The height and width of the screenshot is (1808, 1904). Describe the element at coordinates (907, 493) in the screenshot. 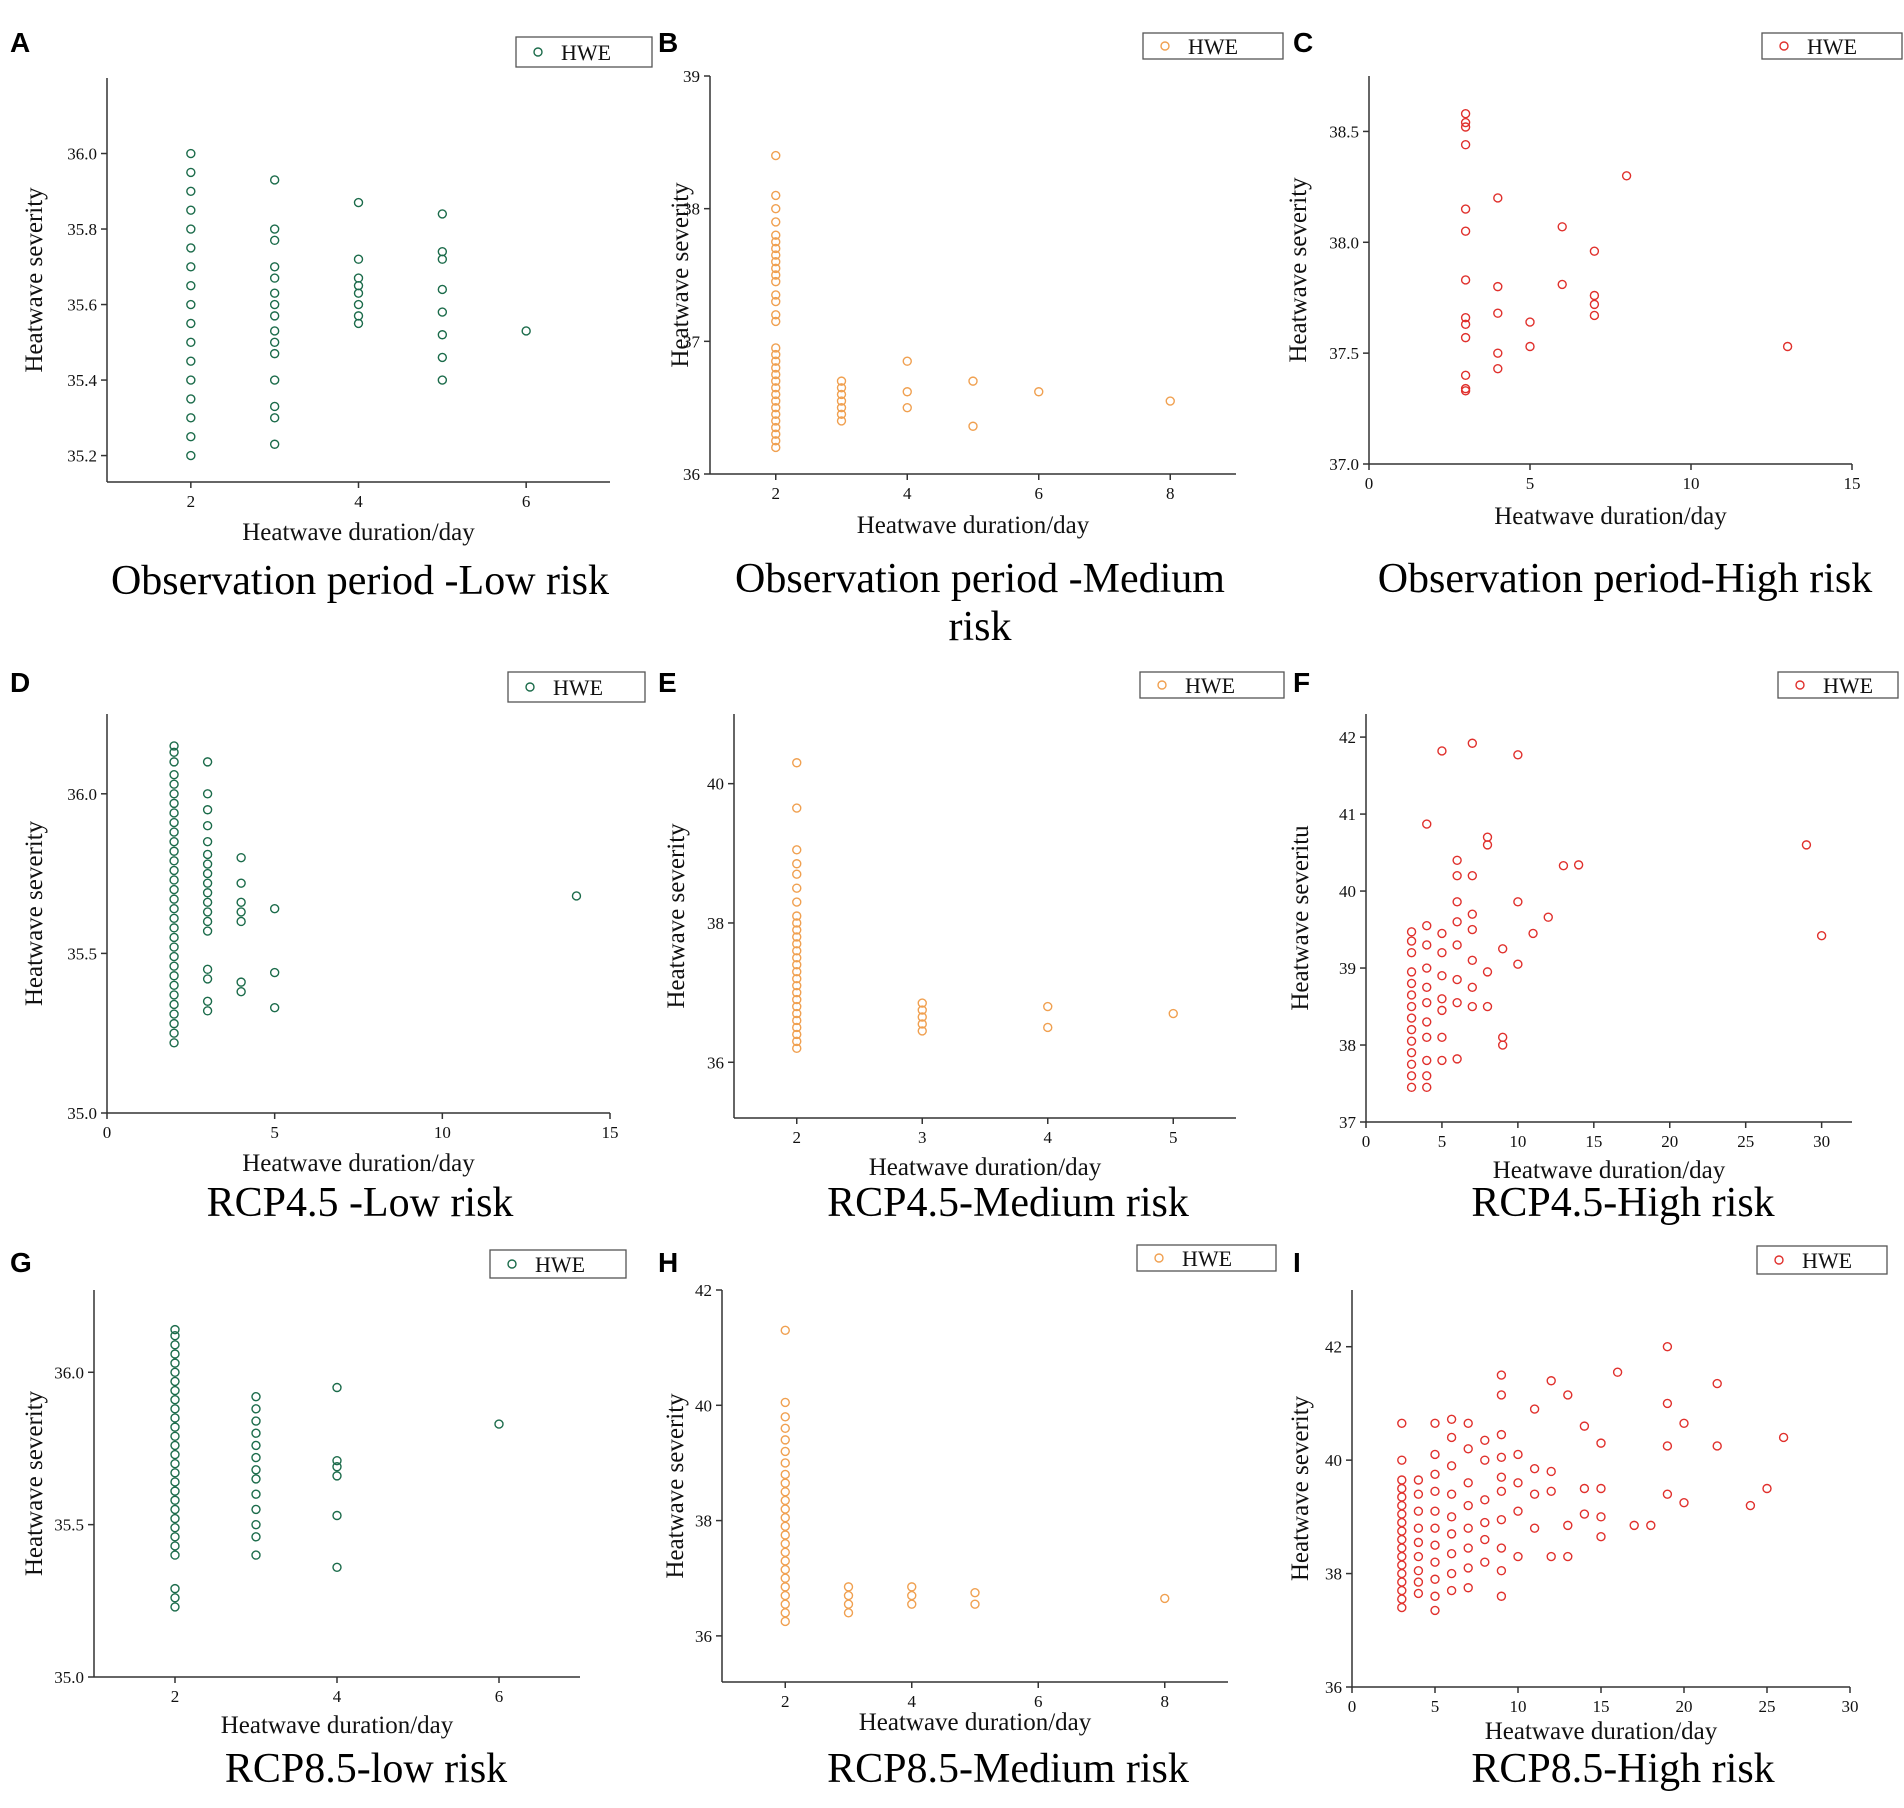

I see `x-tick-label: 4` at that location.